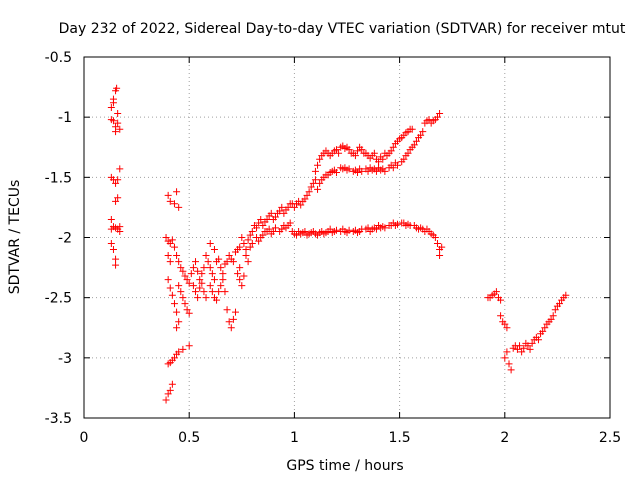 The width and height of the screenshot is (640, 480). Describe the element at coordinates (65, 239) in the screenshot. I see `y-tick-label: -2` at that location.